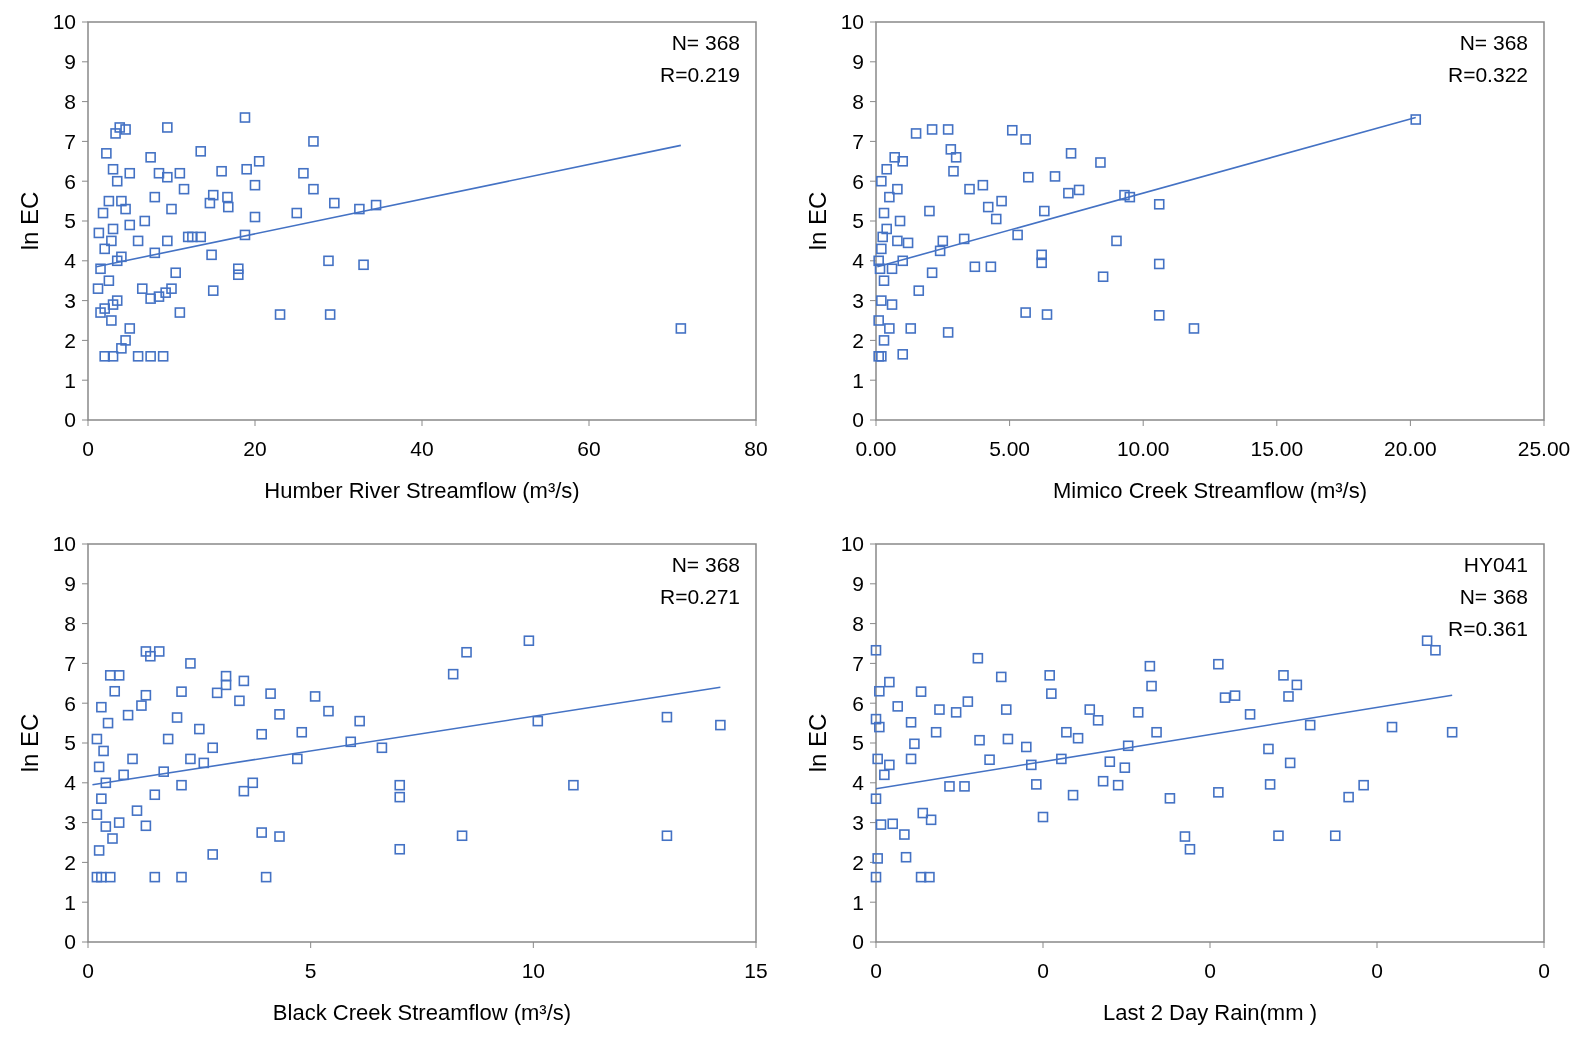 The image size is (1593, 1045). What do you see at coordinates (310, 970) in the screenshot?
I see `x-tick-label: 5` at bounding box center [310, 970].